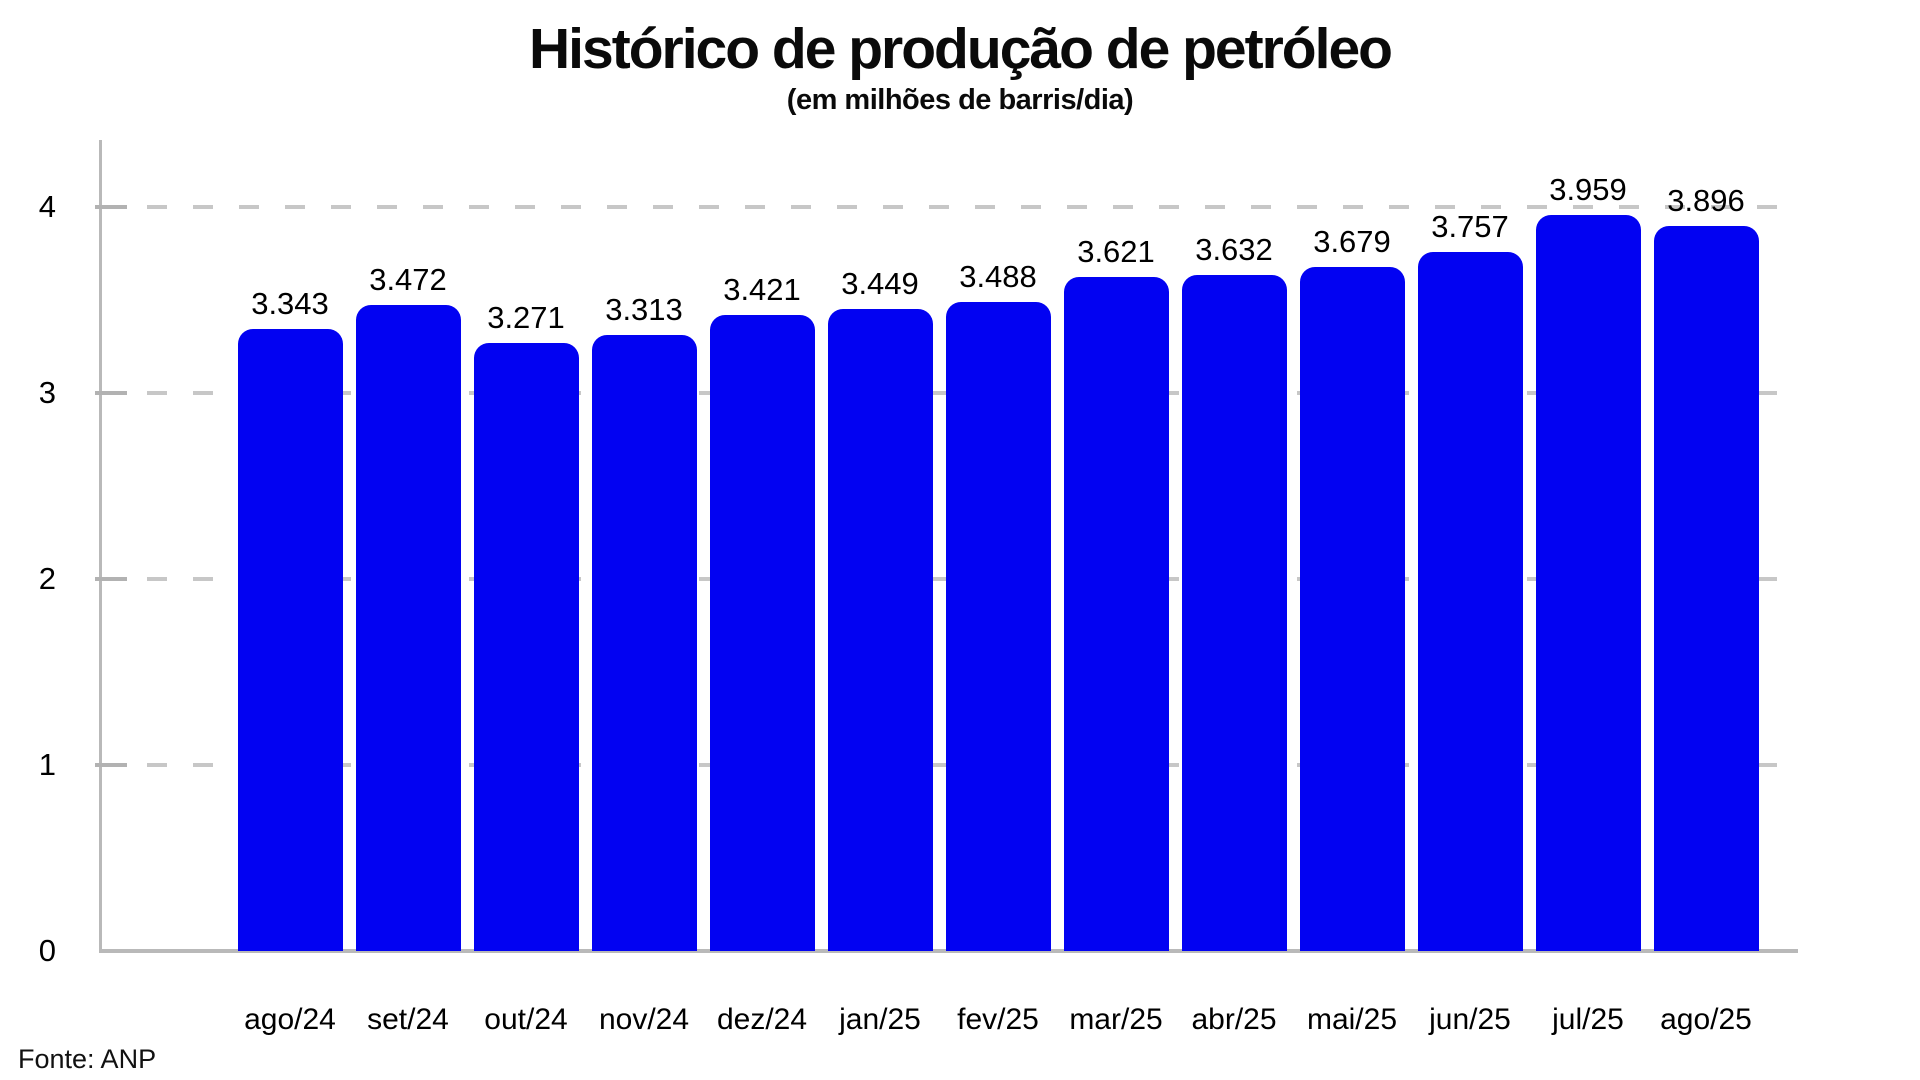  Describe the element at coordinates (948, 951) in the screenshot. I see `x-axis-baseline` at that location.